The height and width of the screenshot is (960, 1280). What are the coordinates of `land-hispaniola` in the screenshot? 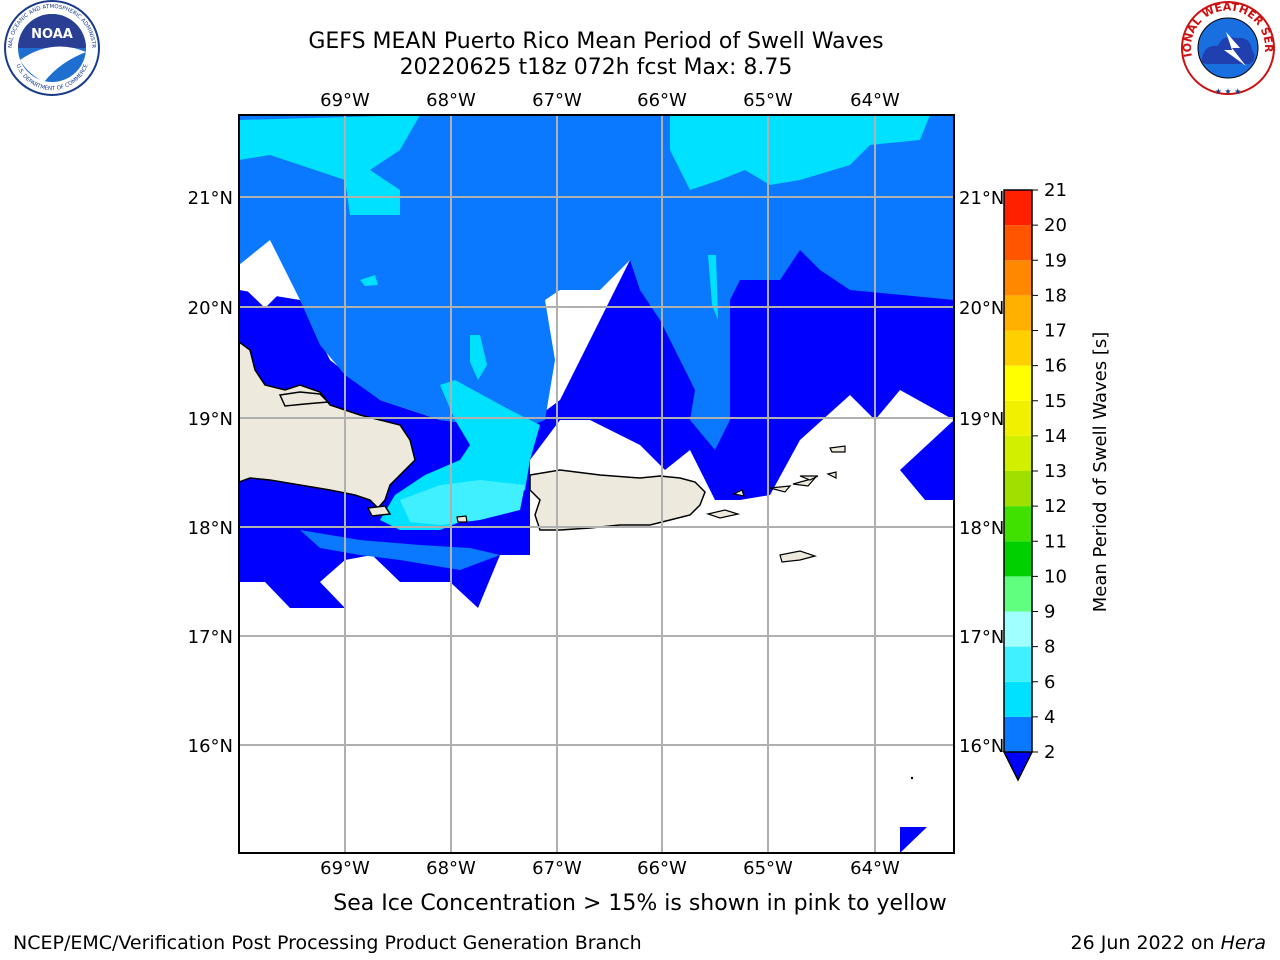 It's located at (327, 425).